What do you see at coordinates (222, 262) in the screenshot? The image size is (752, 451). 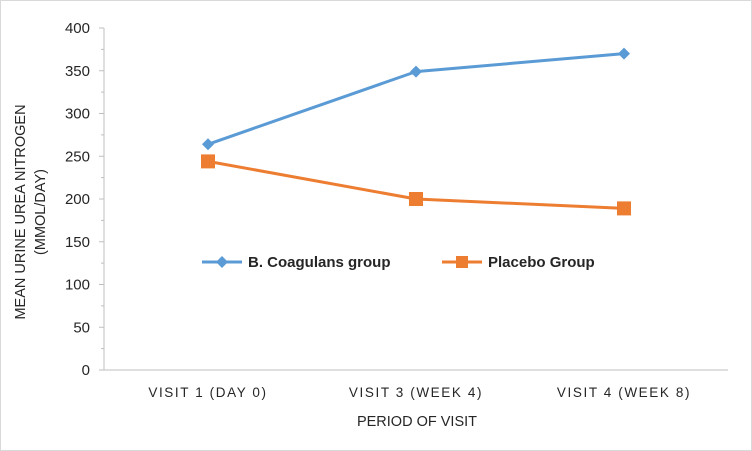 I see `legend-marker-b-coagulans` at bounding box center [222, 262].